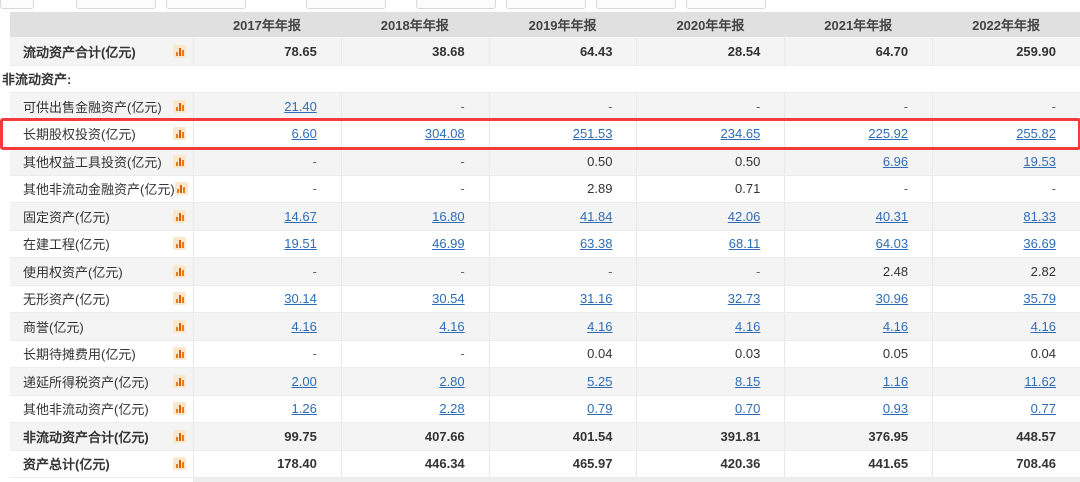  Describe the element at coordinates (452, 409) in the screenshot. I see `value-link: 2.28` at that location.